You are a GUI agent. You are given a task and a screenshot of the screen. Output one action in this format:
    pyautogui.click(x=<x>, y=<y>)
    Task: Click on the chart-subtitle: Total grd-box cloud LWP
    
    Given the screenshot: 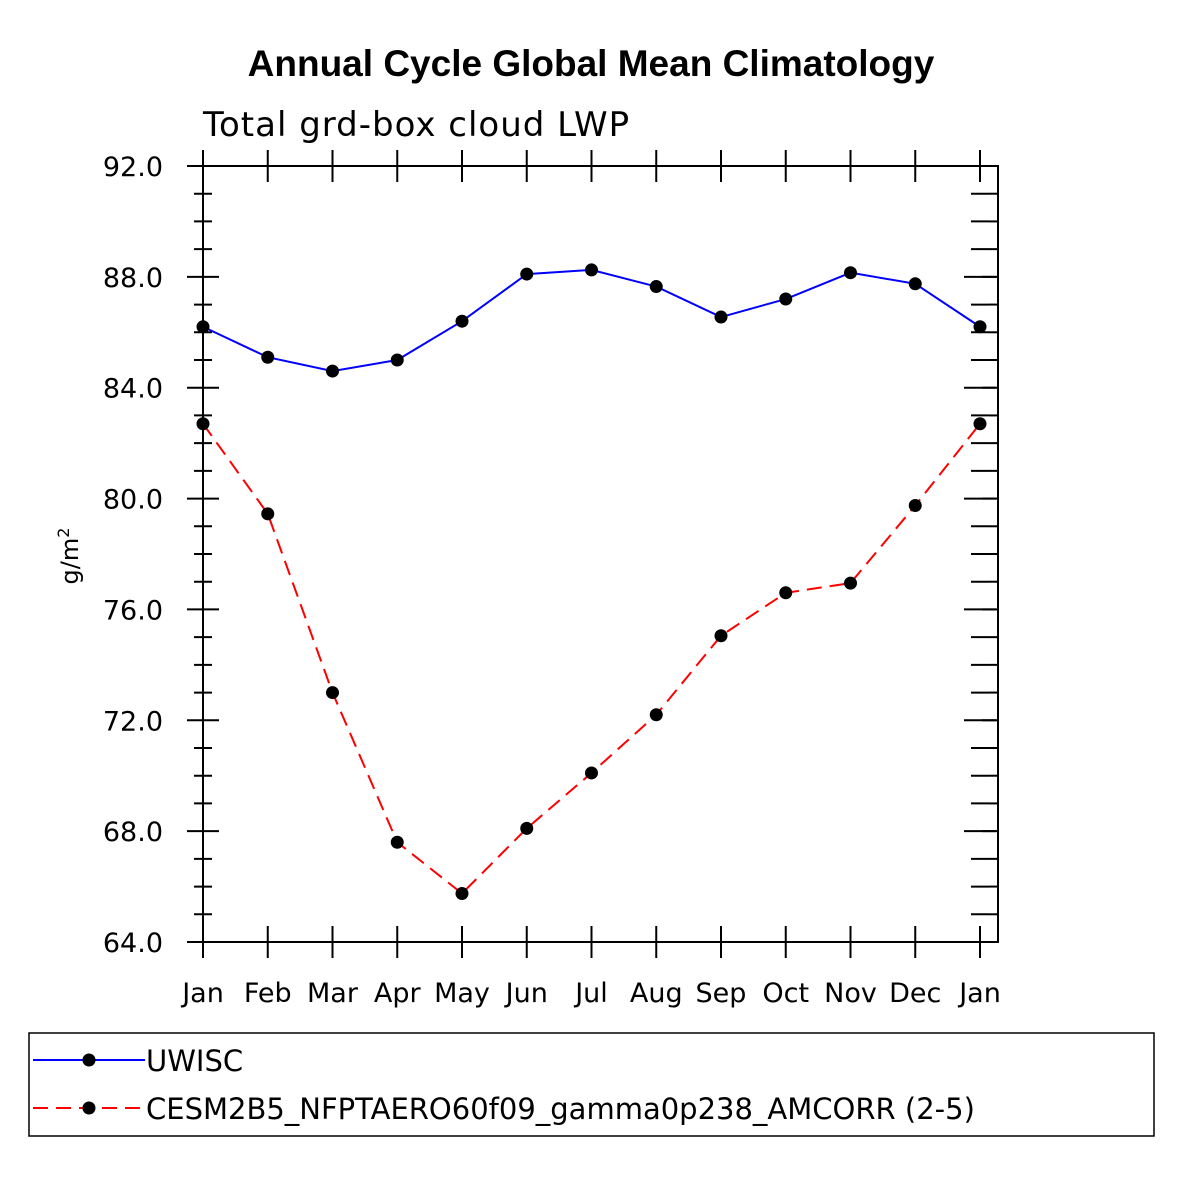 What is the action you would take?
    pyautogui.click(x=416, y=125)
    